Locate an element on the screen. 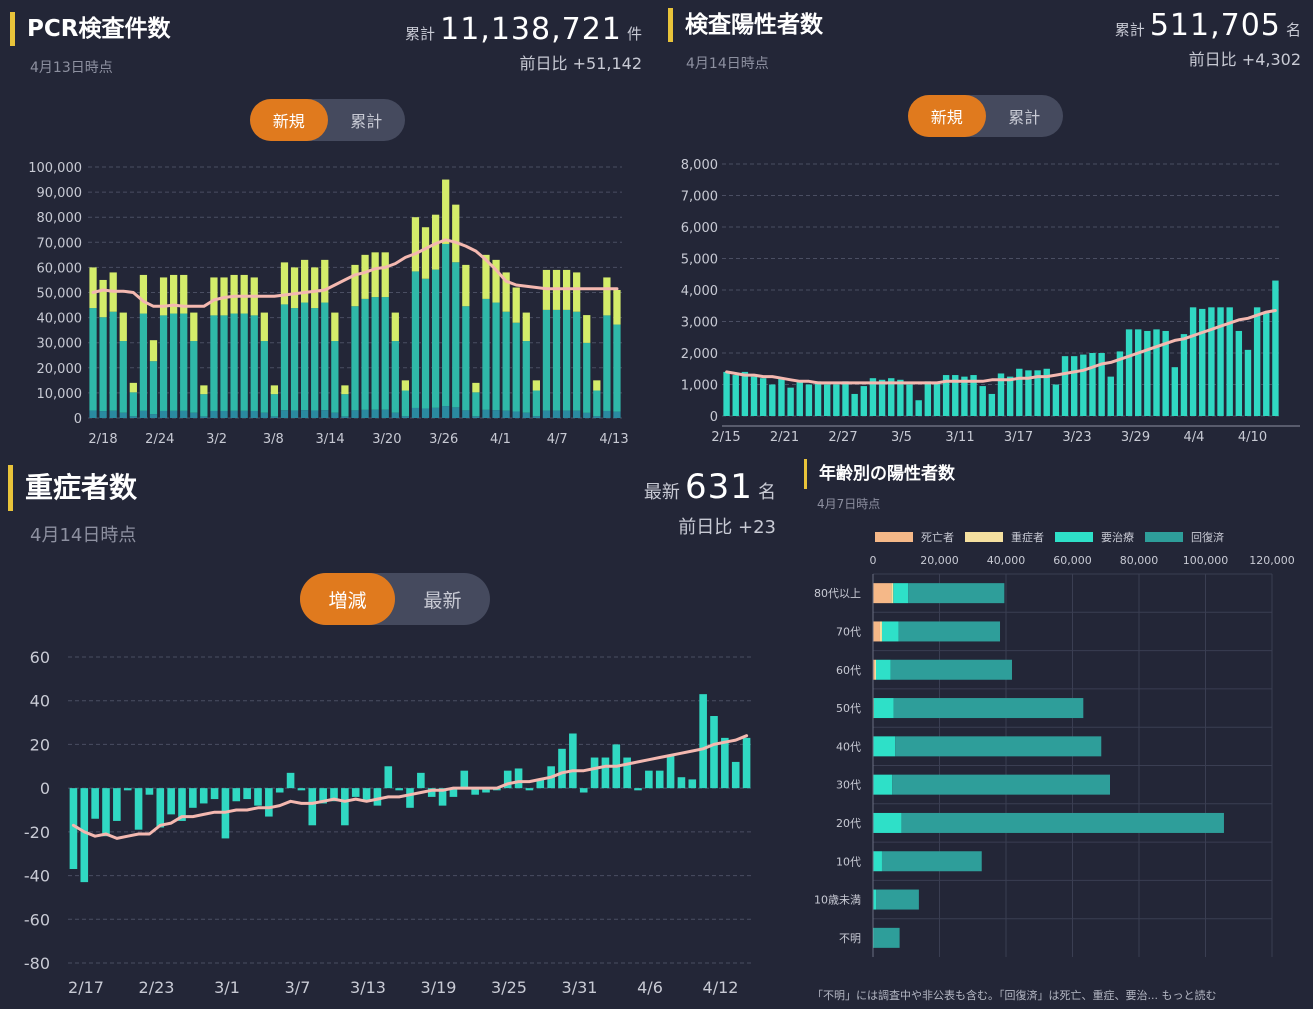 The height and width of the screenshot is (1009, 1313). severe-toggle-change: 増減 is located at coordinates (347, 599).